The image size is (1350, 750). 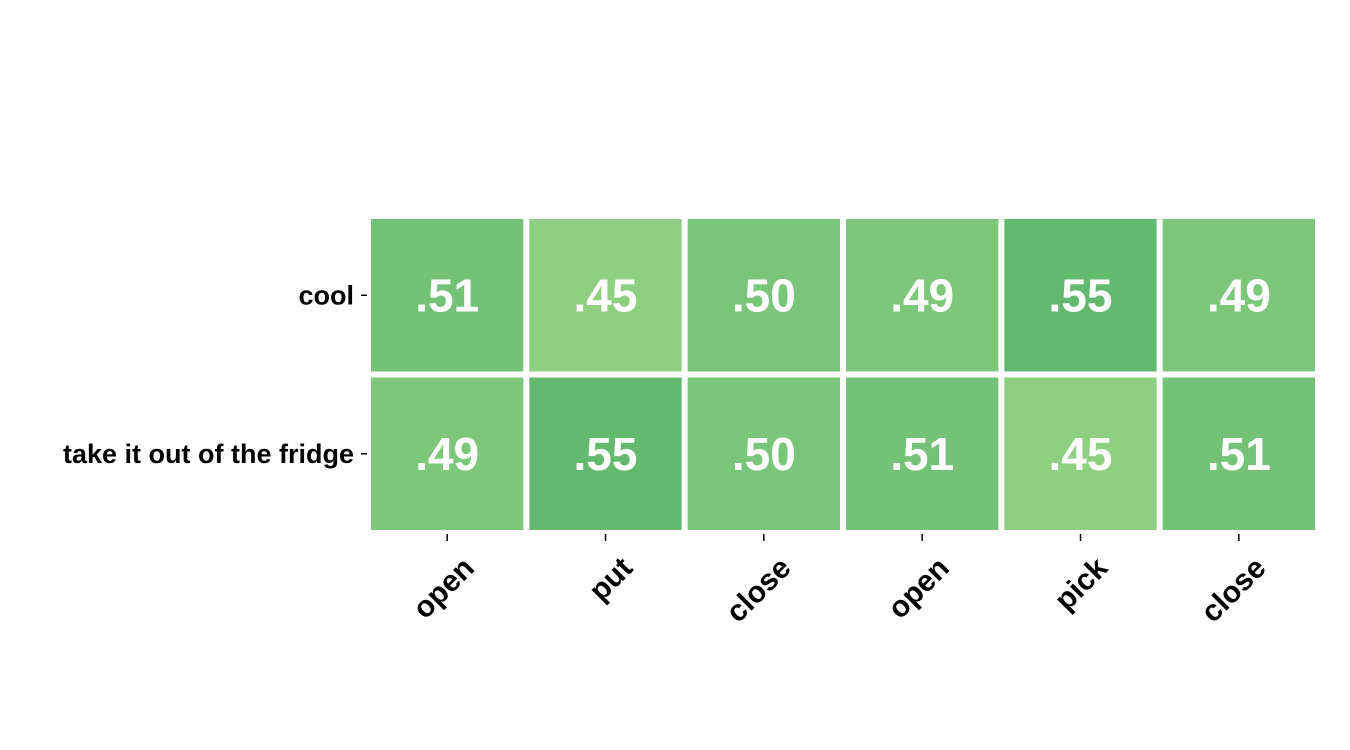 What do you see at coordinates (840, 581) in the screenshot?
I see `column-axis: open put close open pick close` at bounding box center [840, 581].